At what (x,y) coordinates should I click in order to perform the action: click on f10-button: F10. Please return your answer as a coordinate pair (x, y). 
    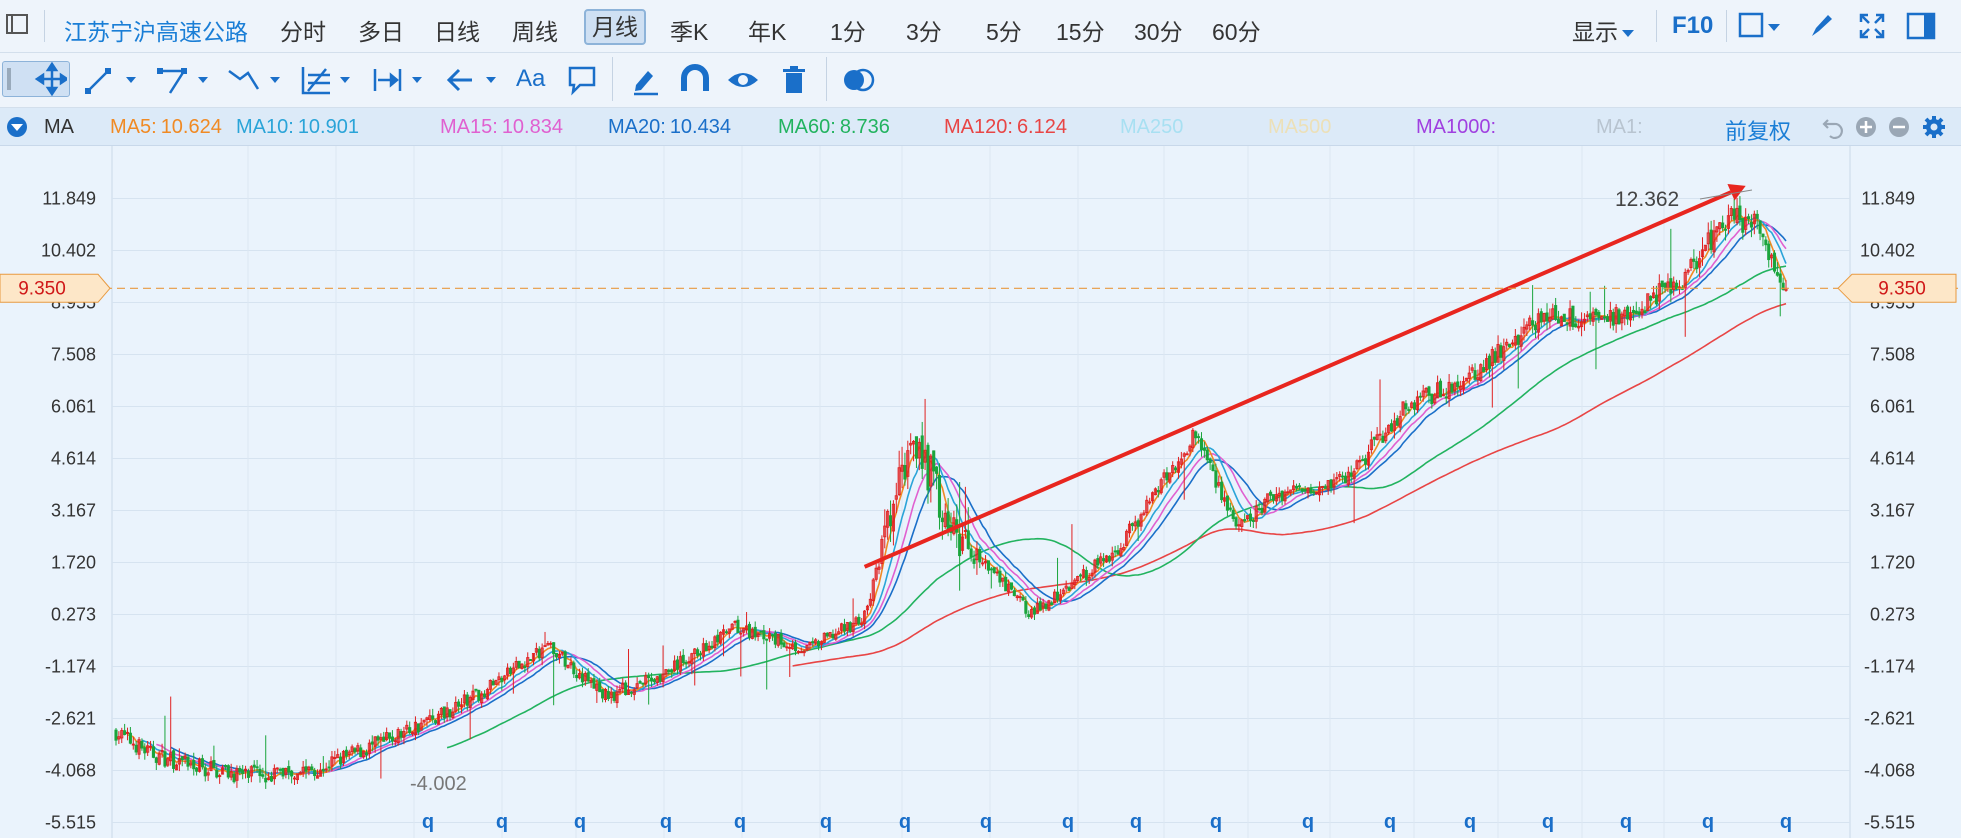
    Looking at the image, I should click on (1693, 25).